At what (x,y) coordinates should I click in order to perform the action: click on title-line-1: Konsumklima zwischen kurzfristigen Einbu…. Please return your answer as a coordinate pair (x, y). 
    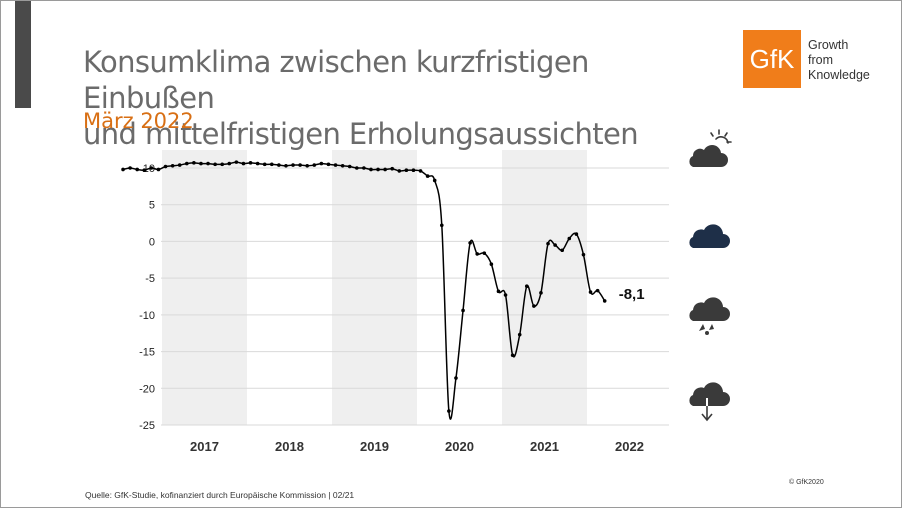
    Looking at the image, I should click on (336, 80).